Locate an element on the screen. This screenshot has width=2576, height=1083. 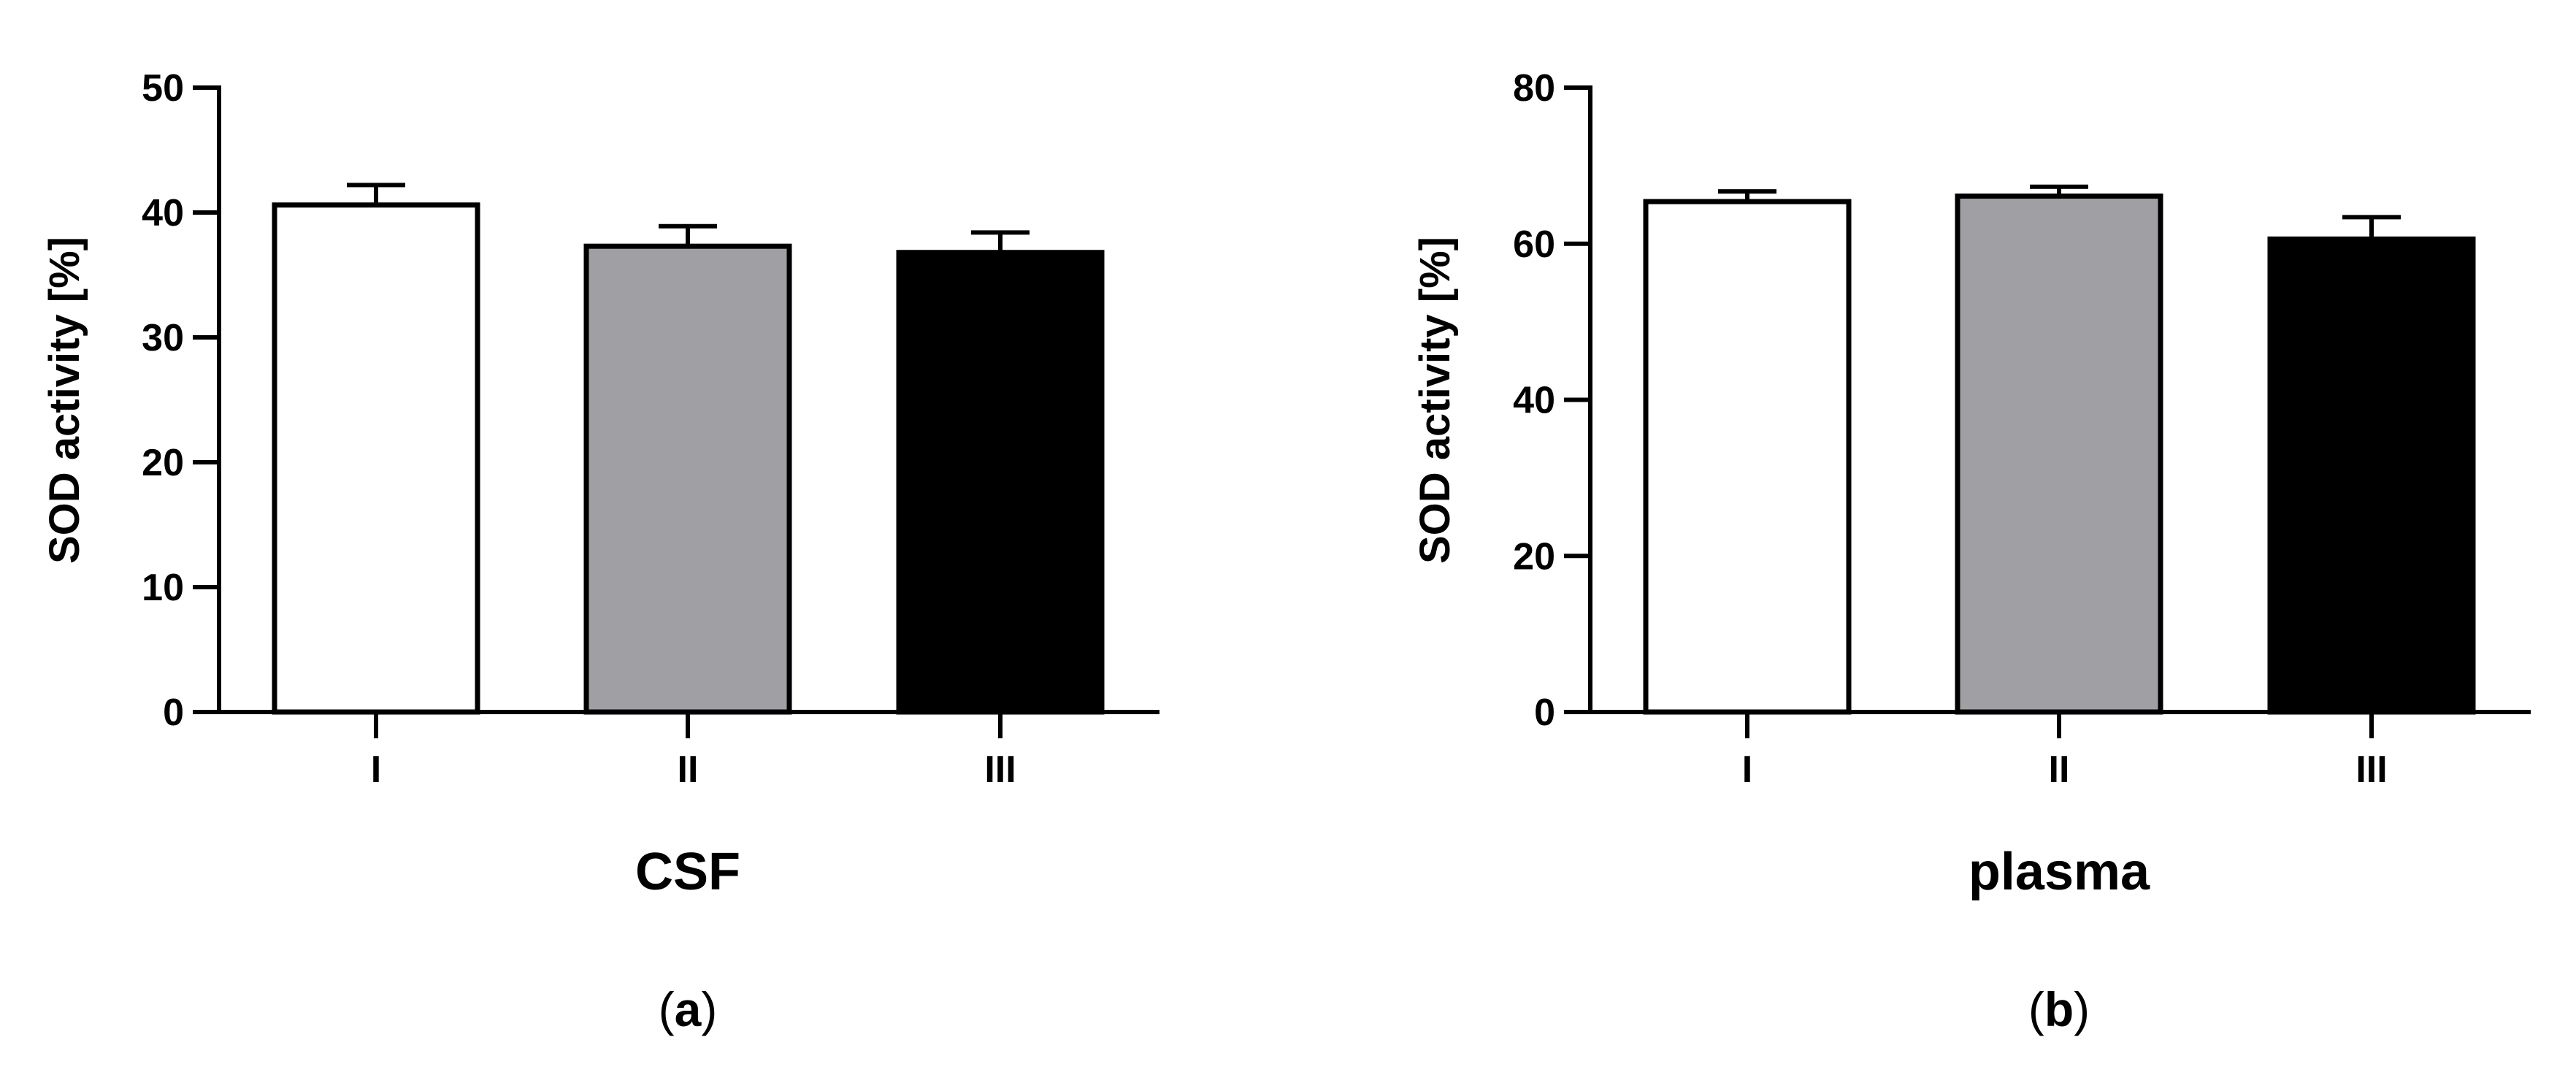
y-tick-label: 10 is located at coordinates (163, 588).